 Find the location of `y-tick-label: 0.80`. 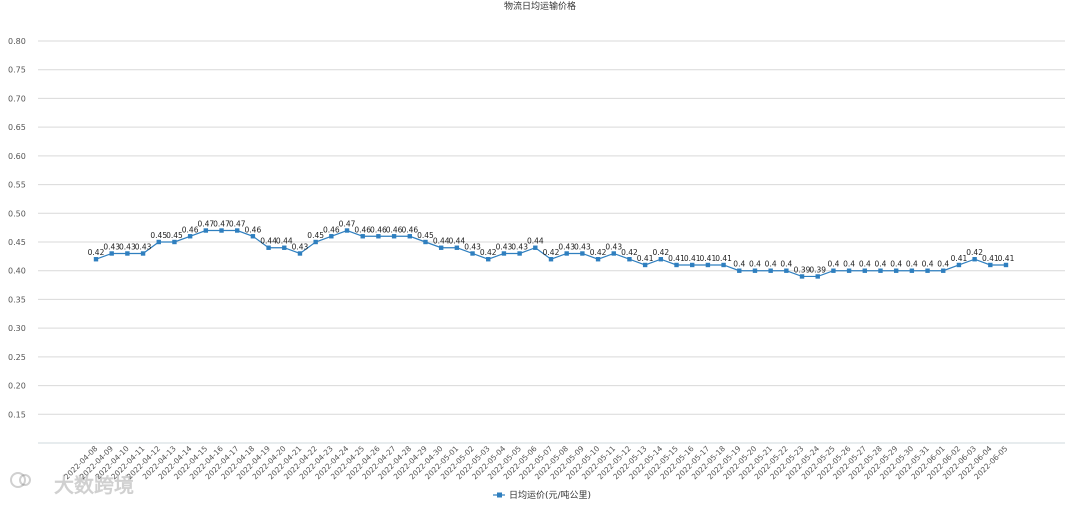

y-tick-label: 0.80 is located at coordinates (17, 41).